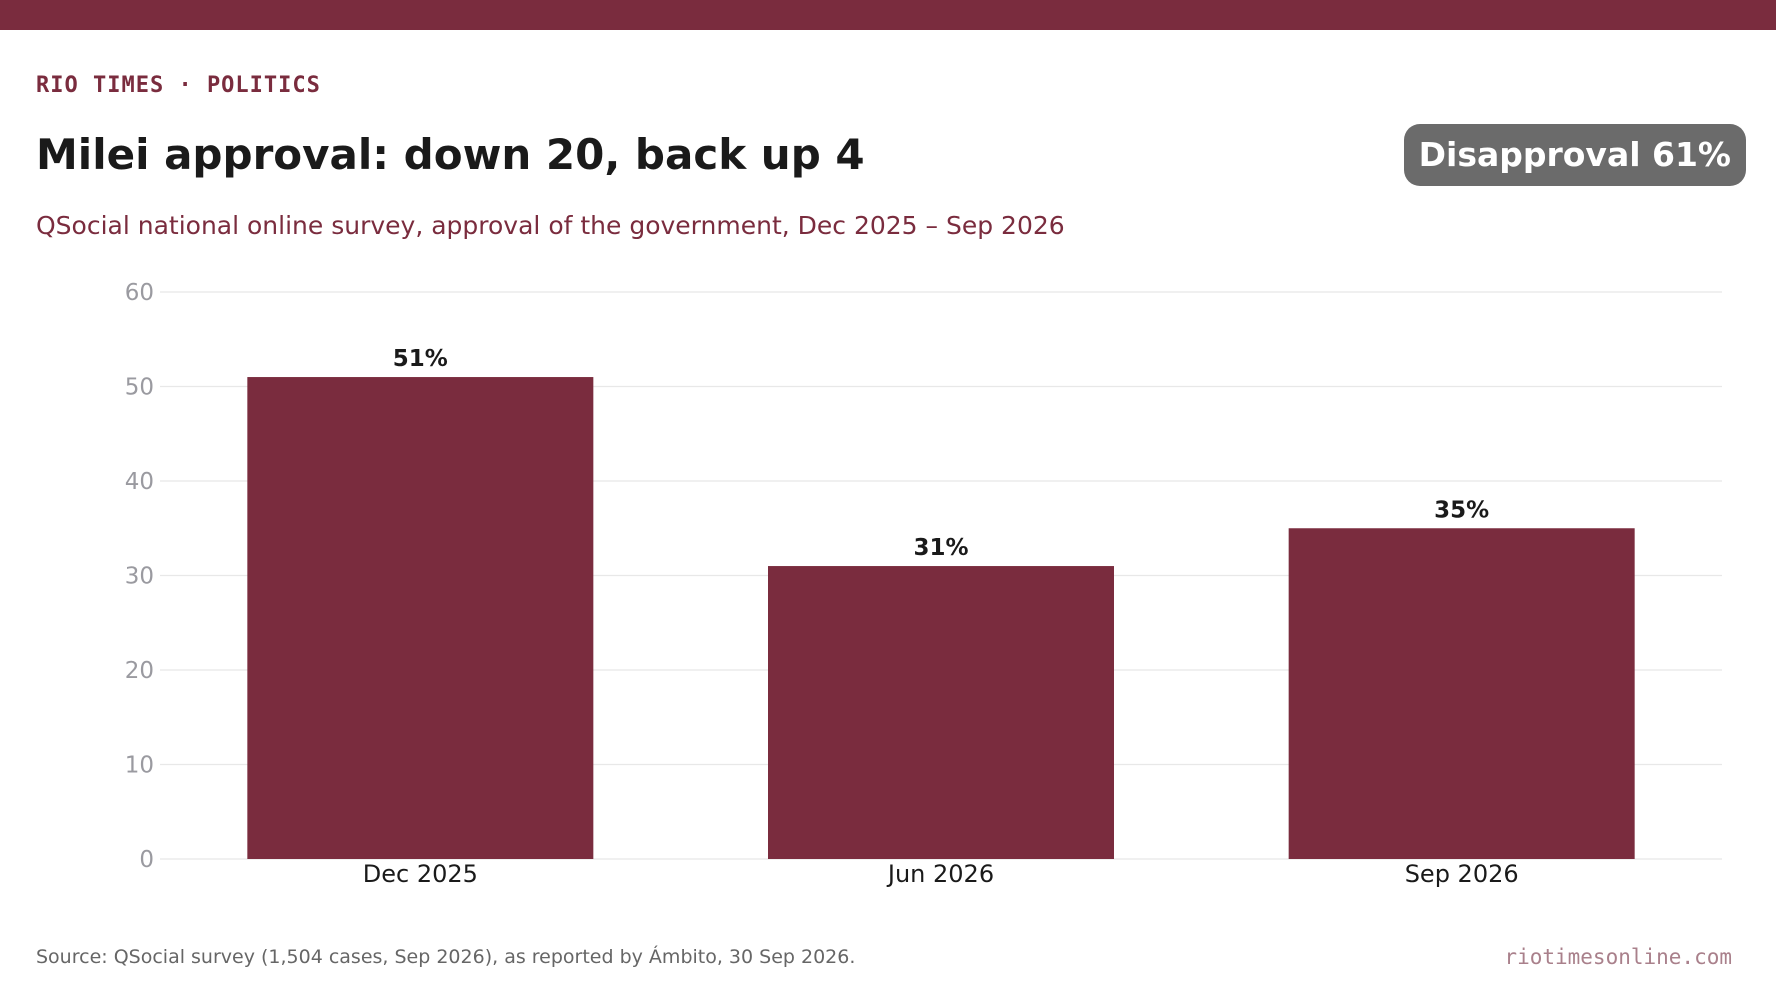 The image size is (1776, 999). Describe the element at coordinates (139, 766) in the screenshot. I see `y-tick-label: 10` at that location.